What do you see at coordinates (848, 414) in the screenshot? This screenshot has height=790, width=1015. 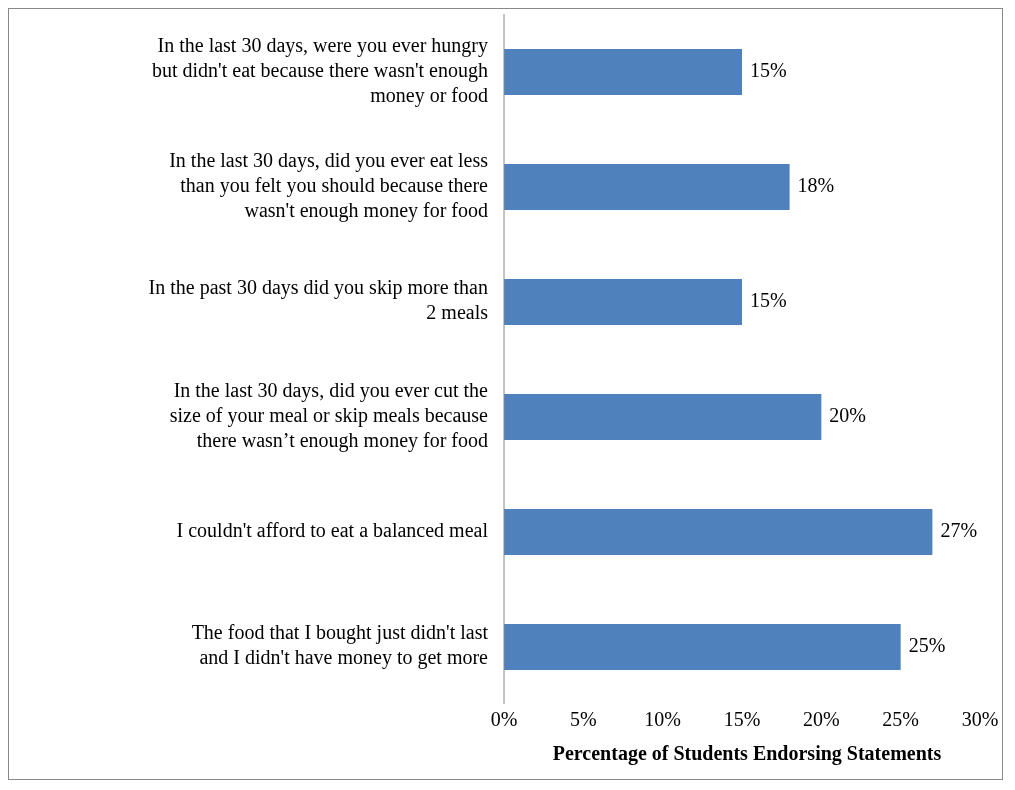 I see `data-label: 20%` at bounding box center [848, 414].